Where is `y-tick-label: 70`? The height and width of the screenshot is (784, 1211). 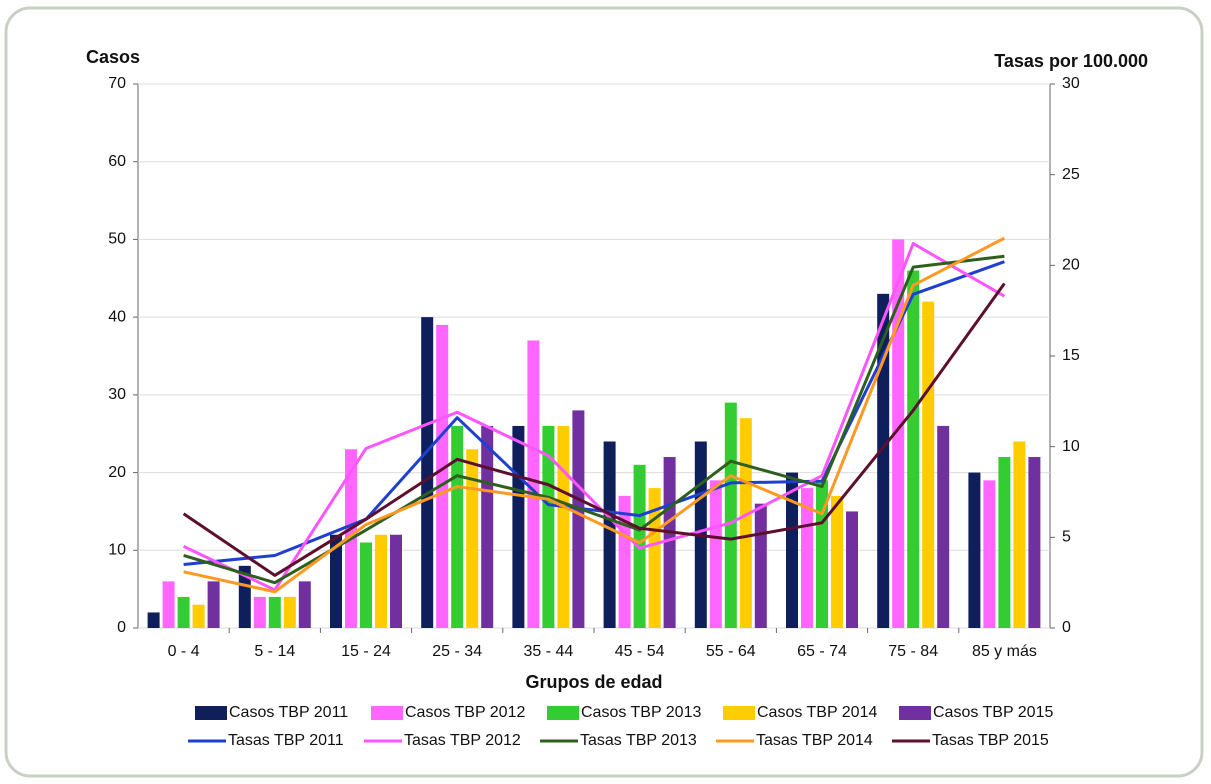 y-tick-label: 70 is located at coordinates (117, 83).